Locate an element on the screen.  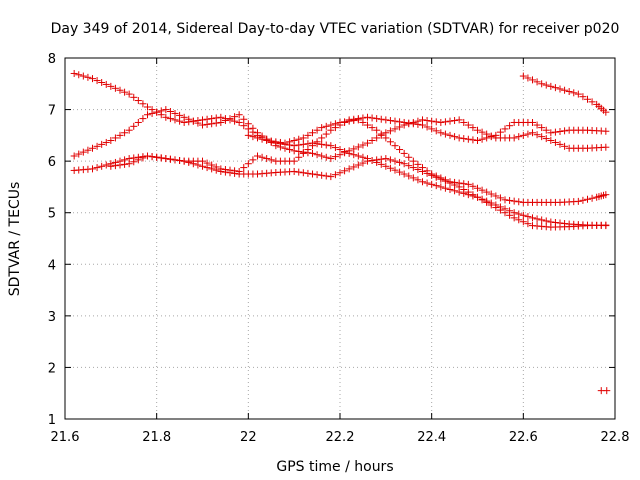
y-tick-label: 1 is located at coordinates (52, 420).